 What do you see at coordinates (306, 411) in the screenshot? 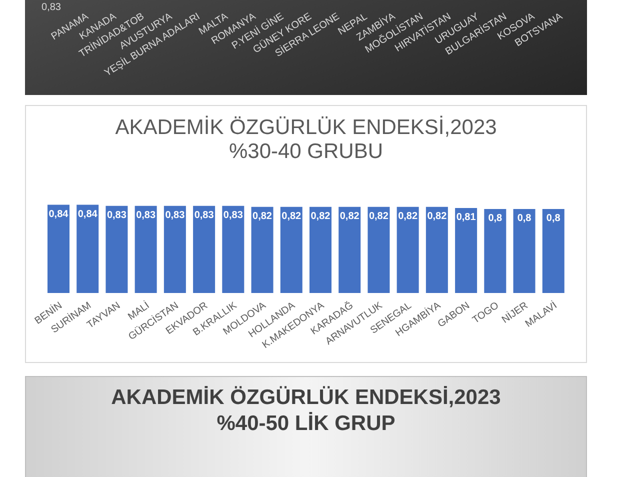
I see `text: AKADEMİK ÖZGÜRLÜK ENDEKSİ,2023 %40-50 LİK GRUP` at bounding box center [306, 411].